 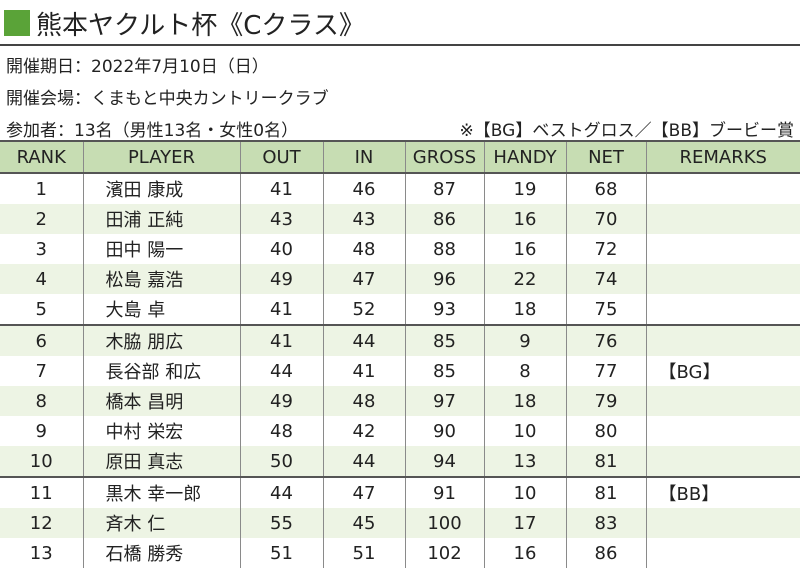 What do you see at coordinates (41, 461) in the screenshot?
I see `cell-rank: 10` at bounding box center [41, 461].